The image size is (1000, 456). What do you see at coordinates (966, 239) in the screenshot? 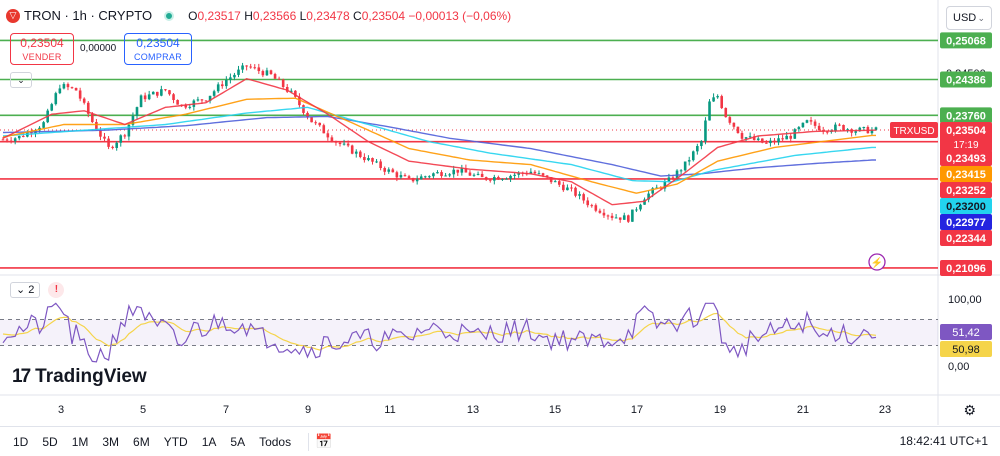
I see `indicator-badge-label: 0,22344` at bounding box center [966, 239].